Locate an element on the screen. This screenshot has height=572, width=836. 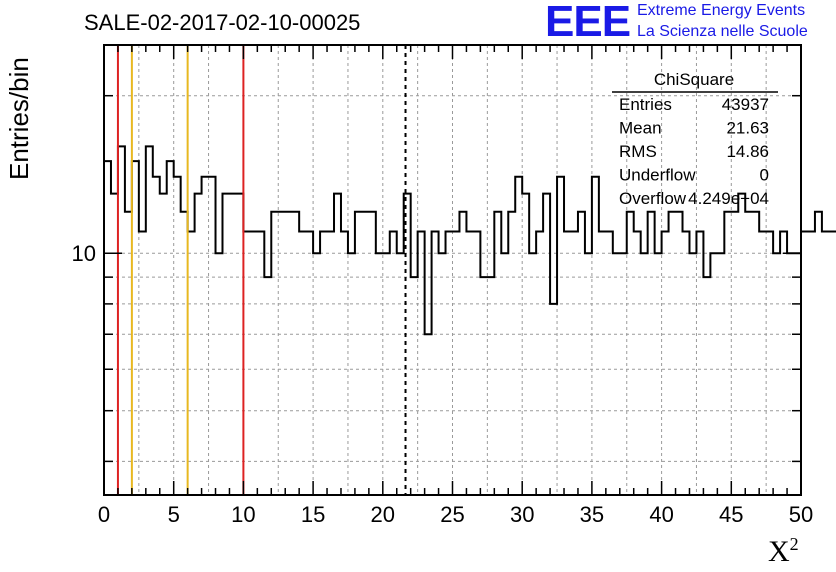
x-tick-label: 50 is located at coordinates (801, 514).